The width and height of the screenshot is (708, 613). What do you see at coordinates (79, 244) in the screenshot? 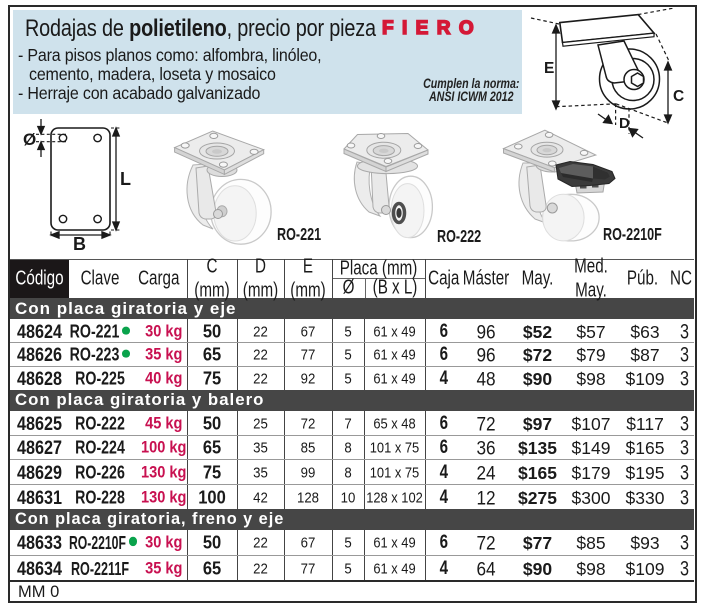
I see `svg-text: B` at bounding box center [79, 244].